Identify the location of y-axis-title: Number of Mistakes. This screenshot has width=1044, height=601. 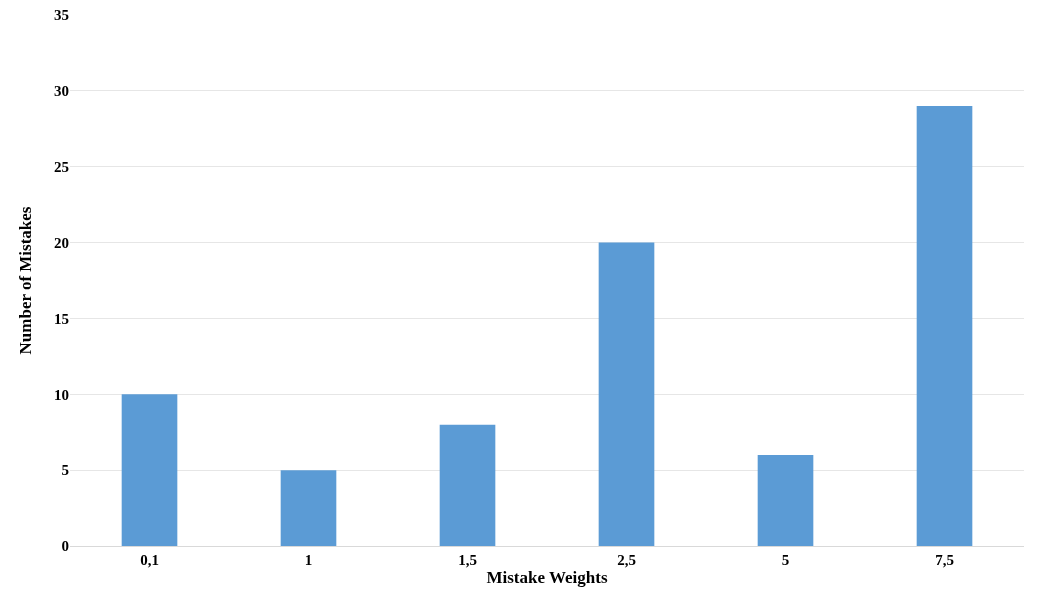
(25, 280).